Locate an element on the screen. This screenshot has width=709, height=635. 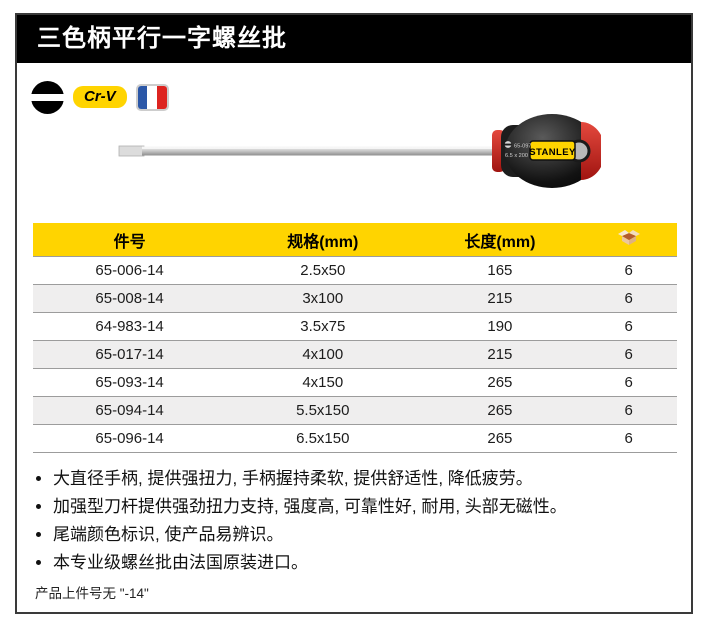
slot-glyph is located at coordinates (47, 97).